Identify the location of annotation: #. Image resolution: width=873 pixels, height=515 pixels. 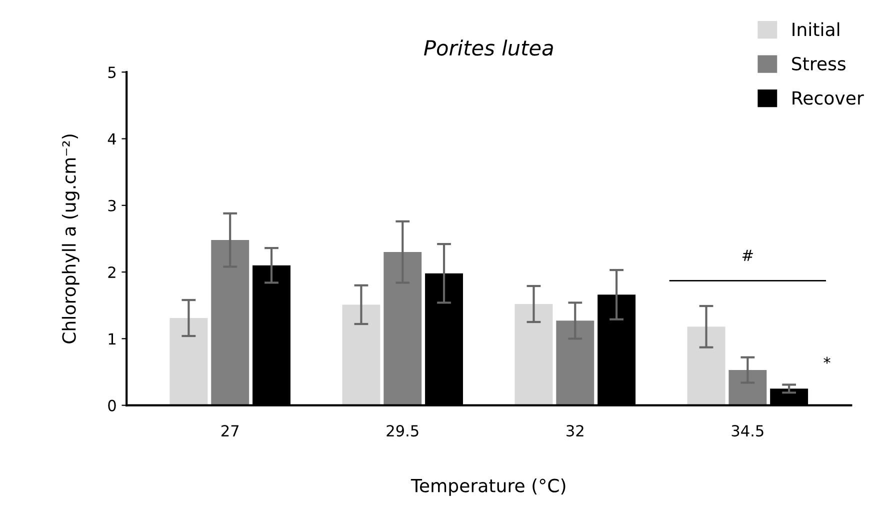
(747, 255).